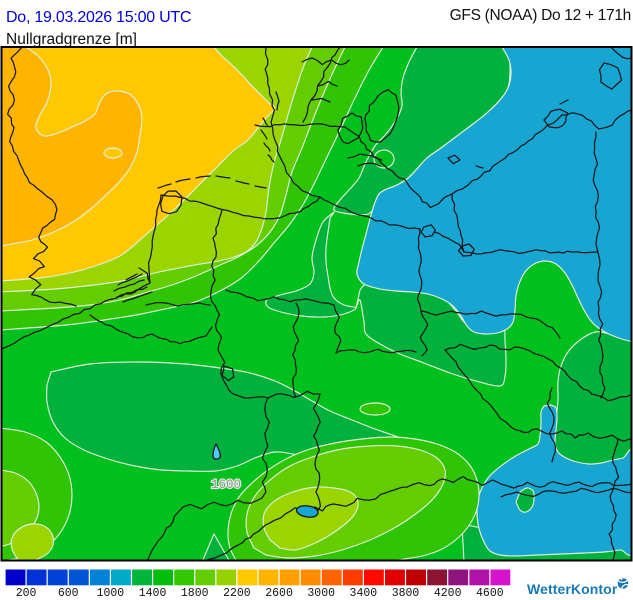 The height and width of the screenshot is (600, 633). I want to click on svg-text: 1000, so click(111, 593).